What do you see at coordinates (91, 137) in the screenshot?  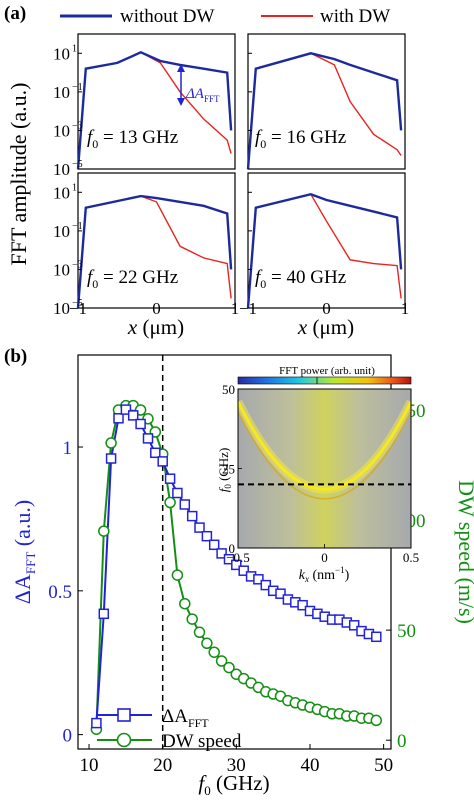 I see `freq-label-13-var: f` at bounding box center [91, 137].